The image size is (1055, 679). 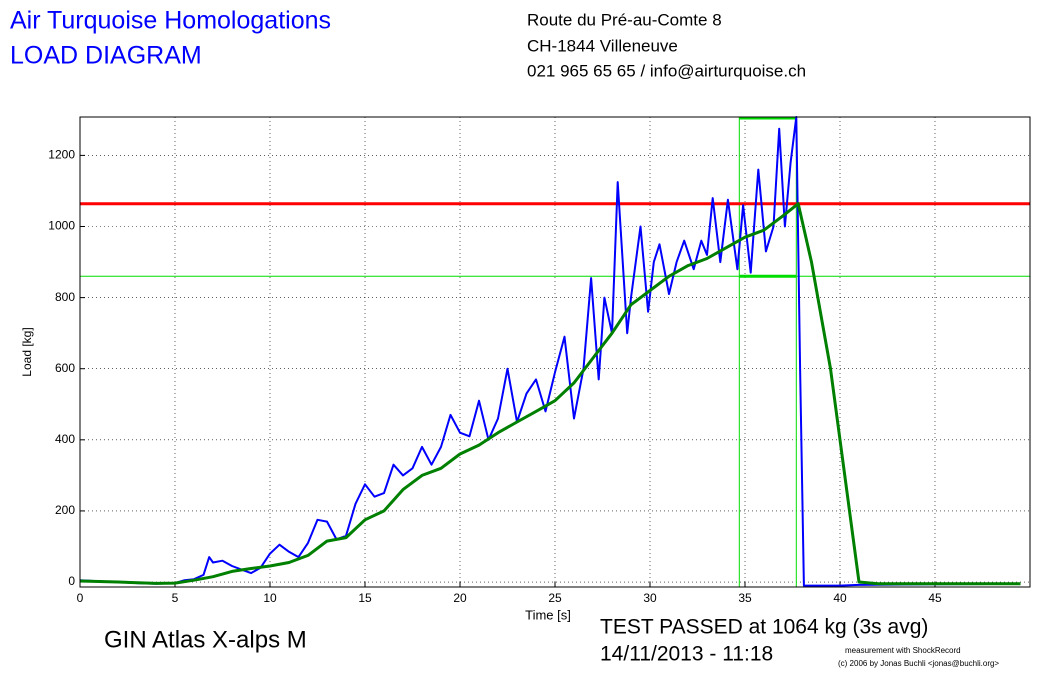 I want to click on x-tick-label: 0, so click(x=80, y=598).